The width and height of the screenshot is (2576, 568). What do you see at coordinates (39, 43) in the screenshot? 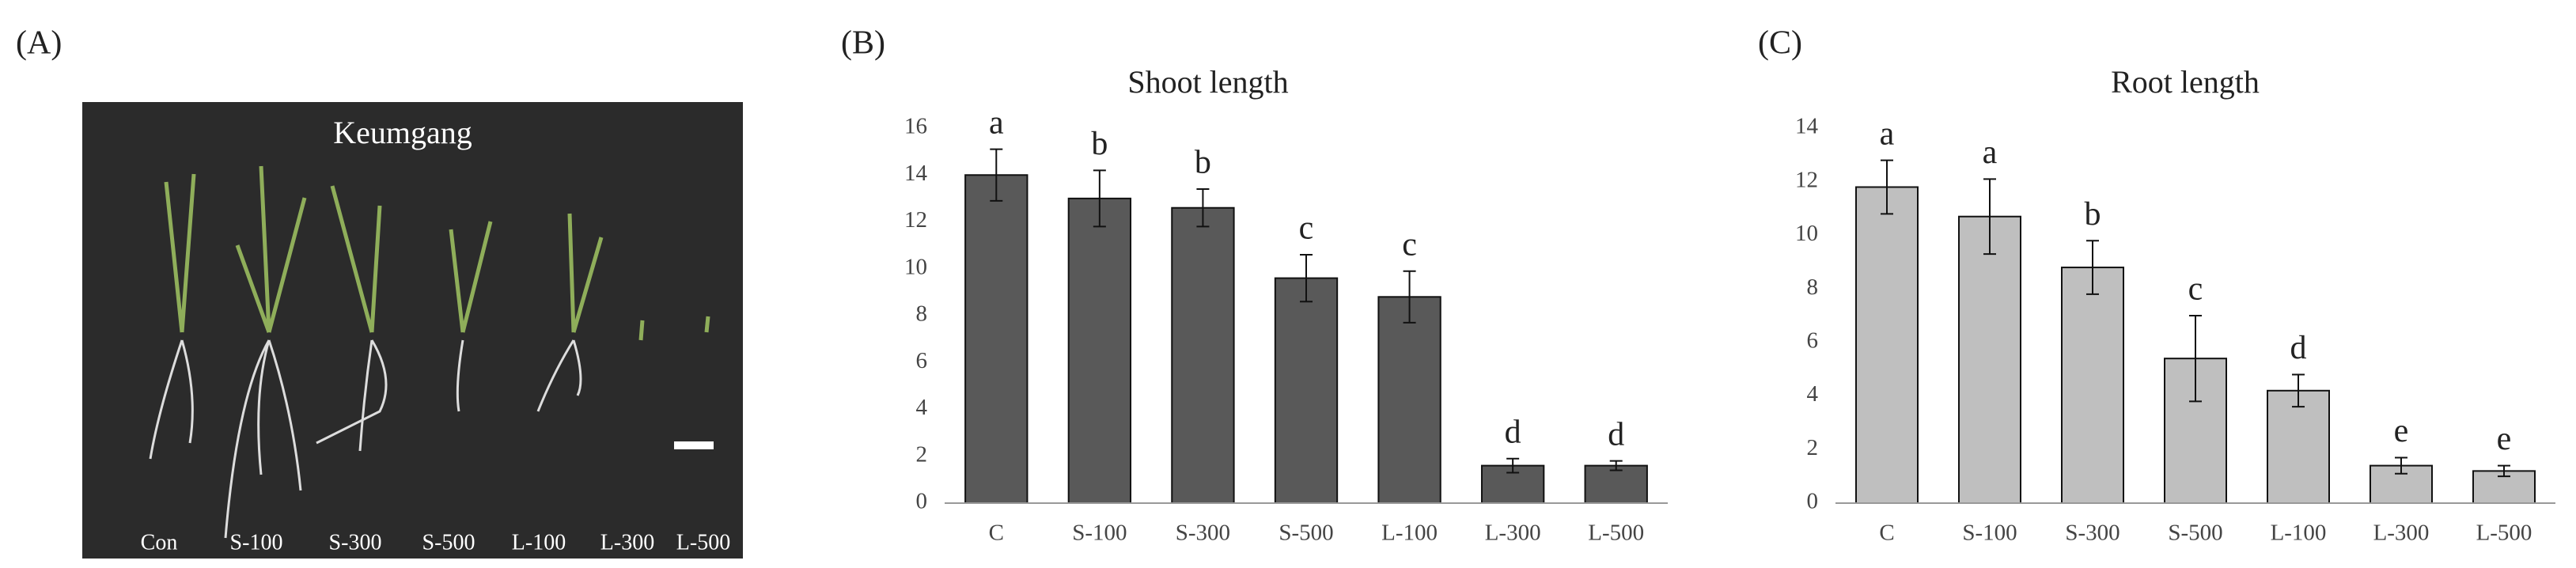
I see `panel-label: (A)` at bounding box center [39, 43].